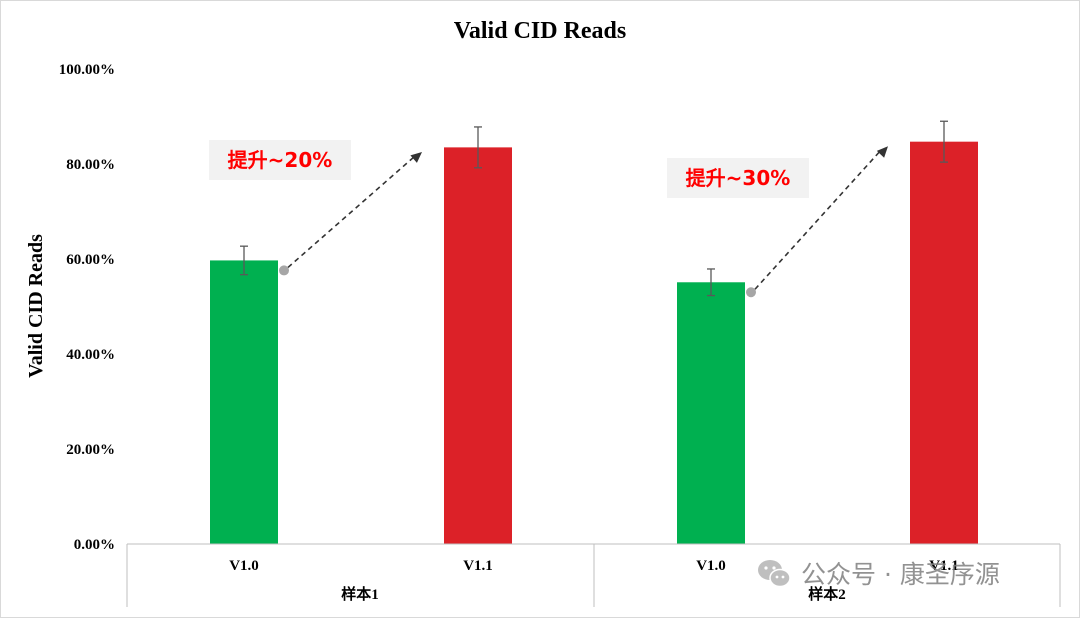 This screenshot has height=618, width=1080. I want to click on y-tick-label: 20.00%, so click(90, 450).